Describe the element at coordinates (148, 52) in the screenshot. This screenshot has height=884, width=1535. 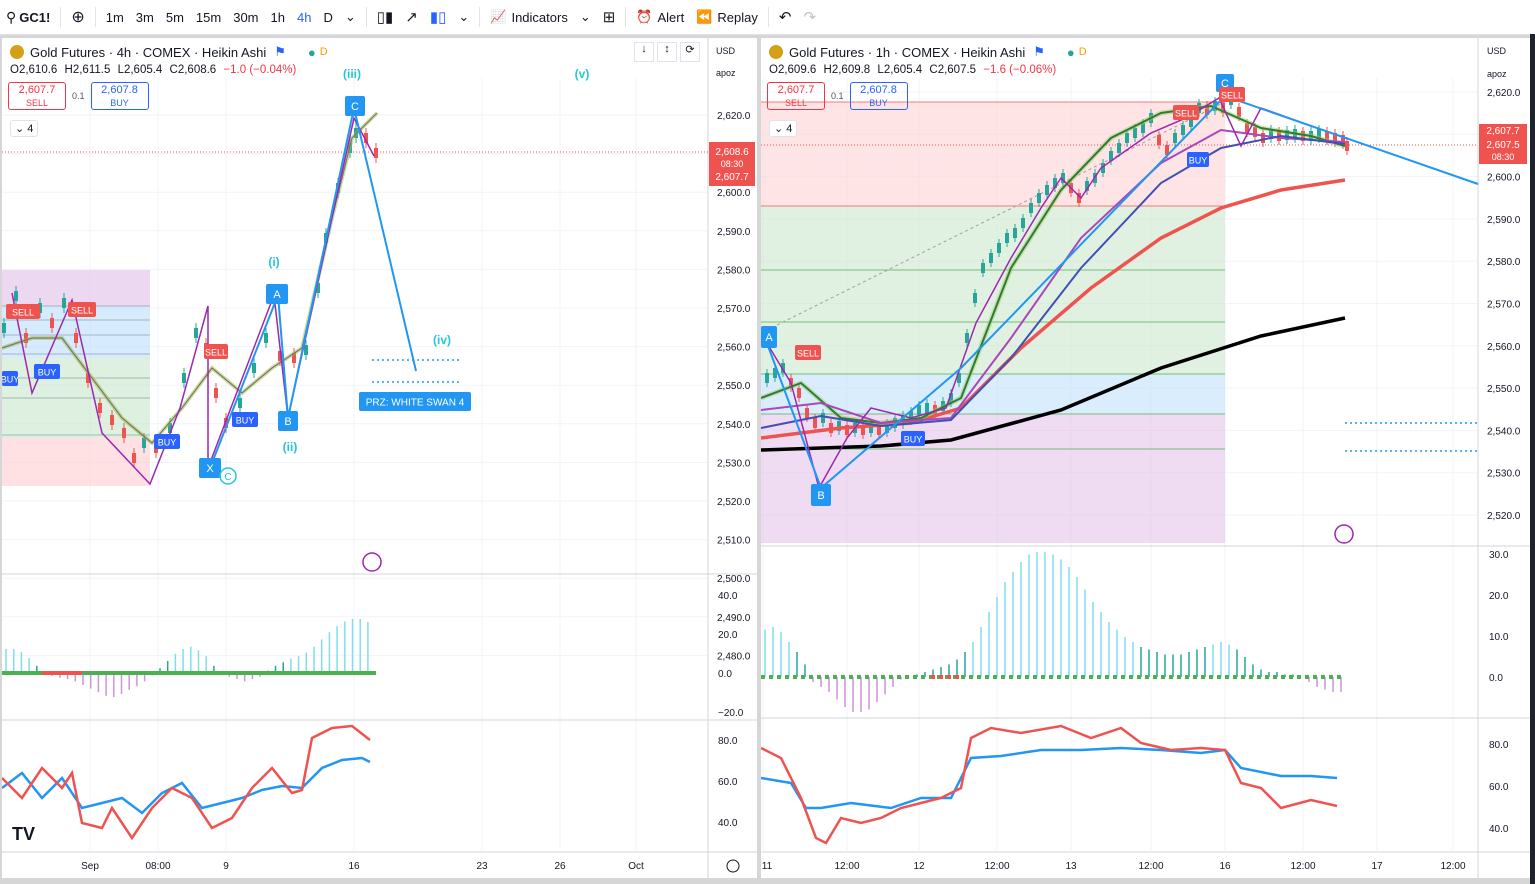
I see `left-title-text: Gold Futures · 4h · COMEX · Heikin Ashi` at that location.